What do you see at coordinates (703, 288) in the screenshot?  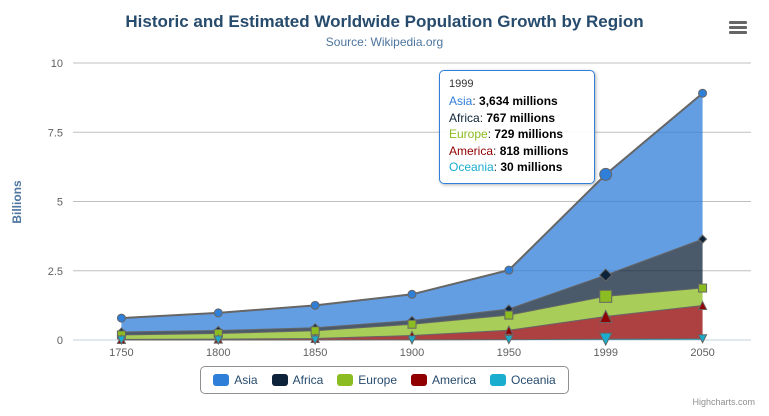 I see `marker-europe-2050` at bounding box center [703, 288].